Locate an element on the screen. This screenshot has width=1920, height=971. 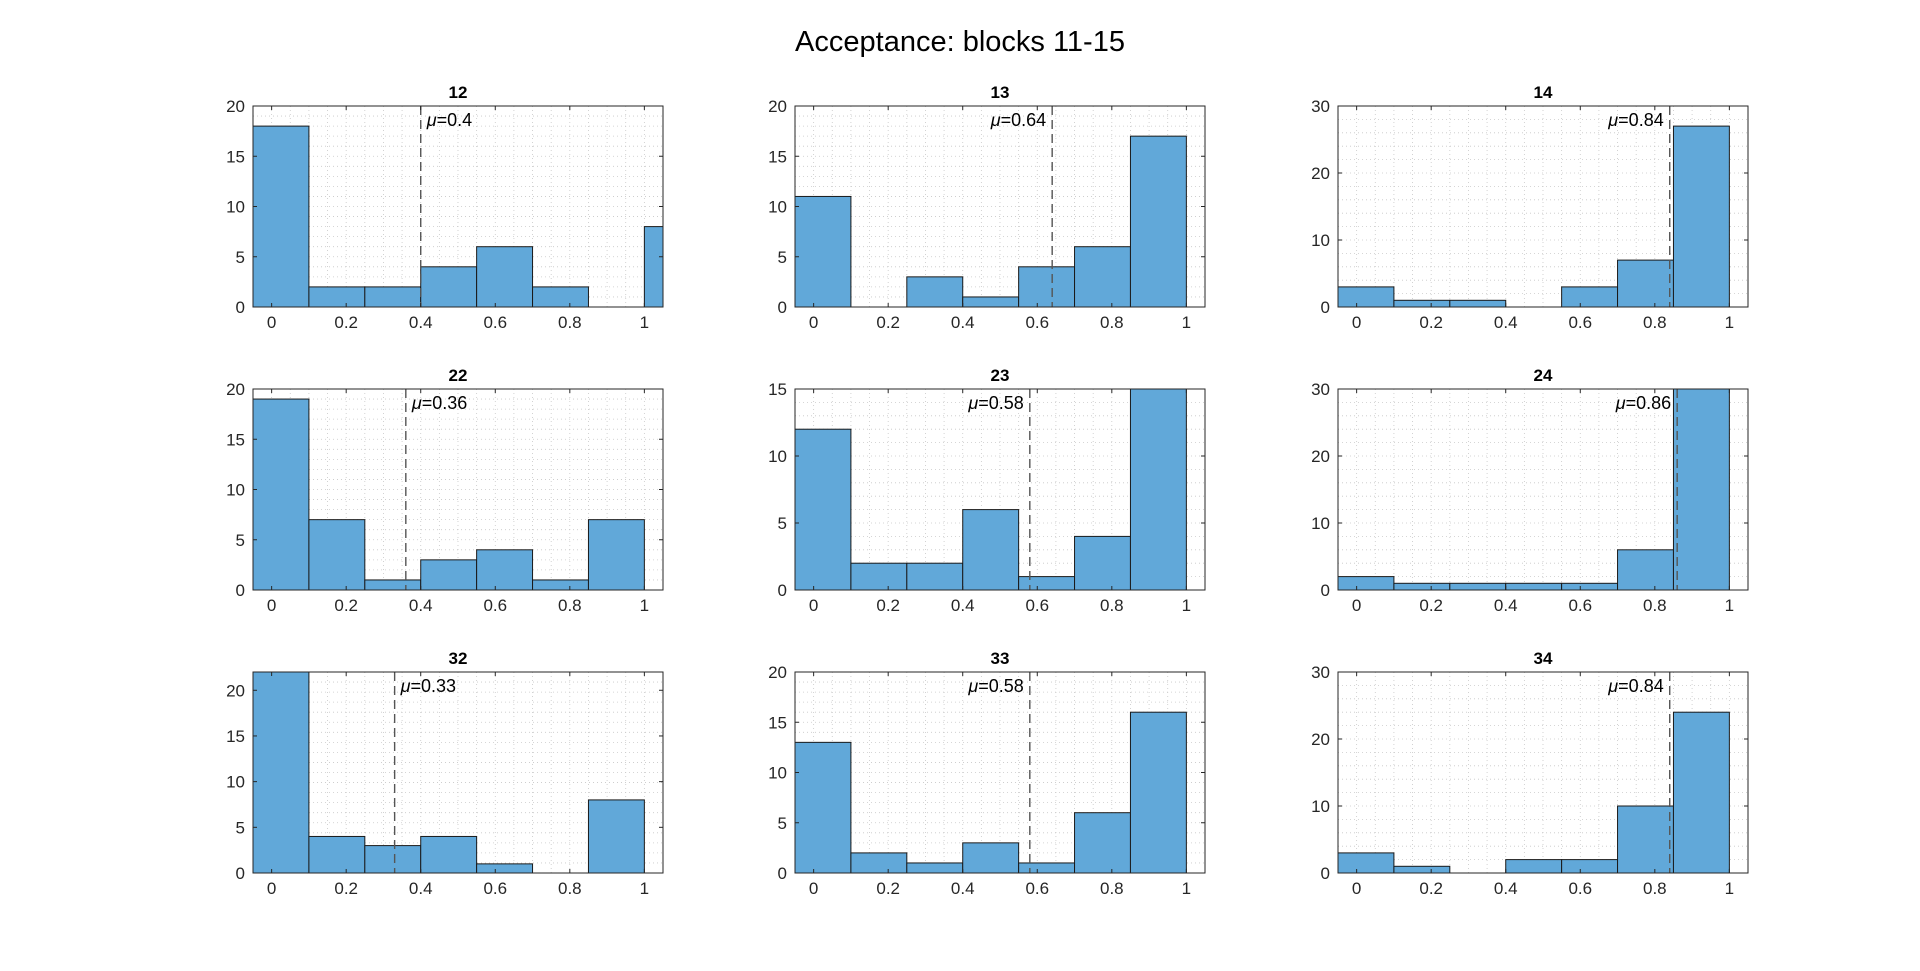
panel-title: 33 is located at coordinates (1000, 658).